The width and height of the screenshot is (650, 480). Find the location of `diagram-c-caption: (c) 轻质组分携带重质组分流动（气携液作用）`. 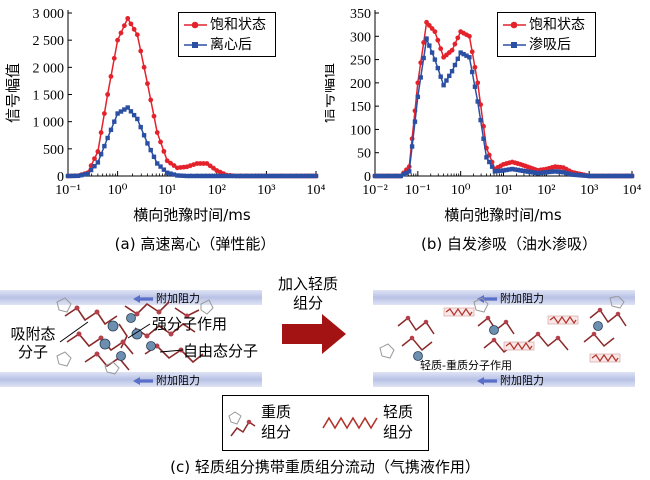

diagram-c-caption: (c) 轻质组分携带重质组分流动（气携液作用） is located at coordinates (325, 467).